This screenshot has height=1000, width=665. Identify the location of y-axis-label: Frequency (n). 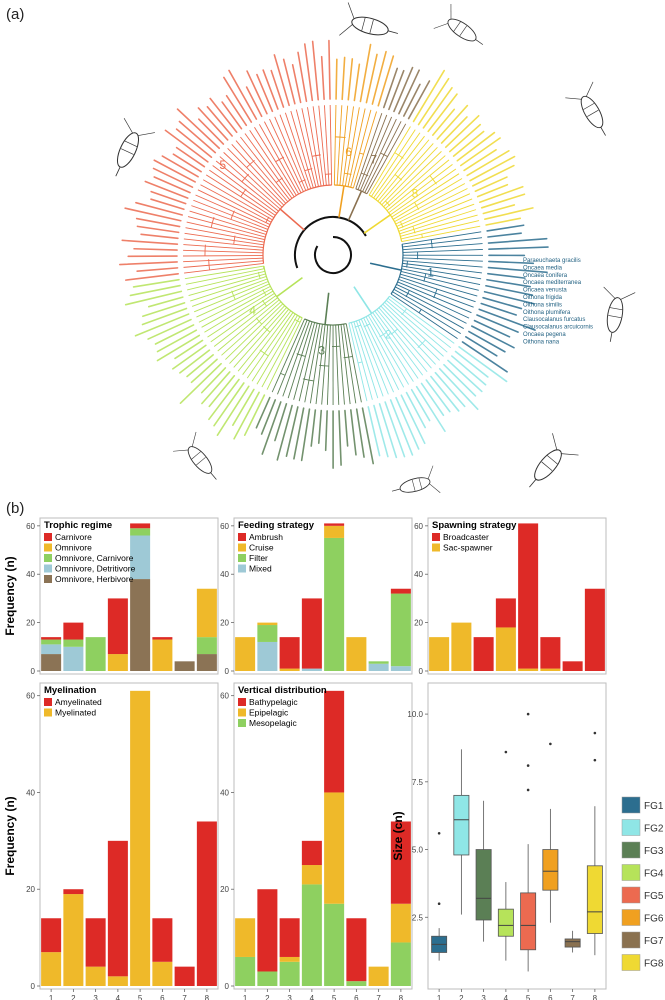
(10, 595).